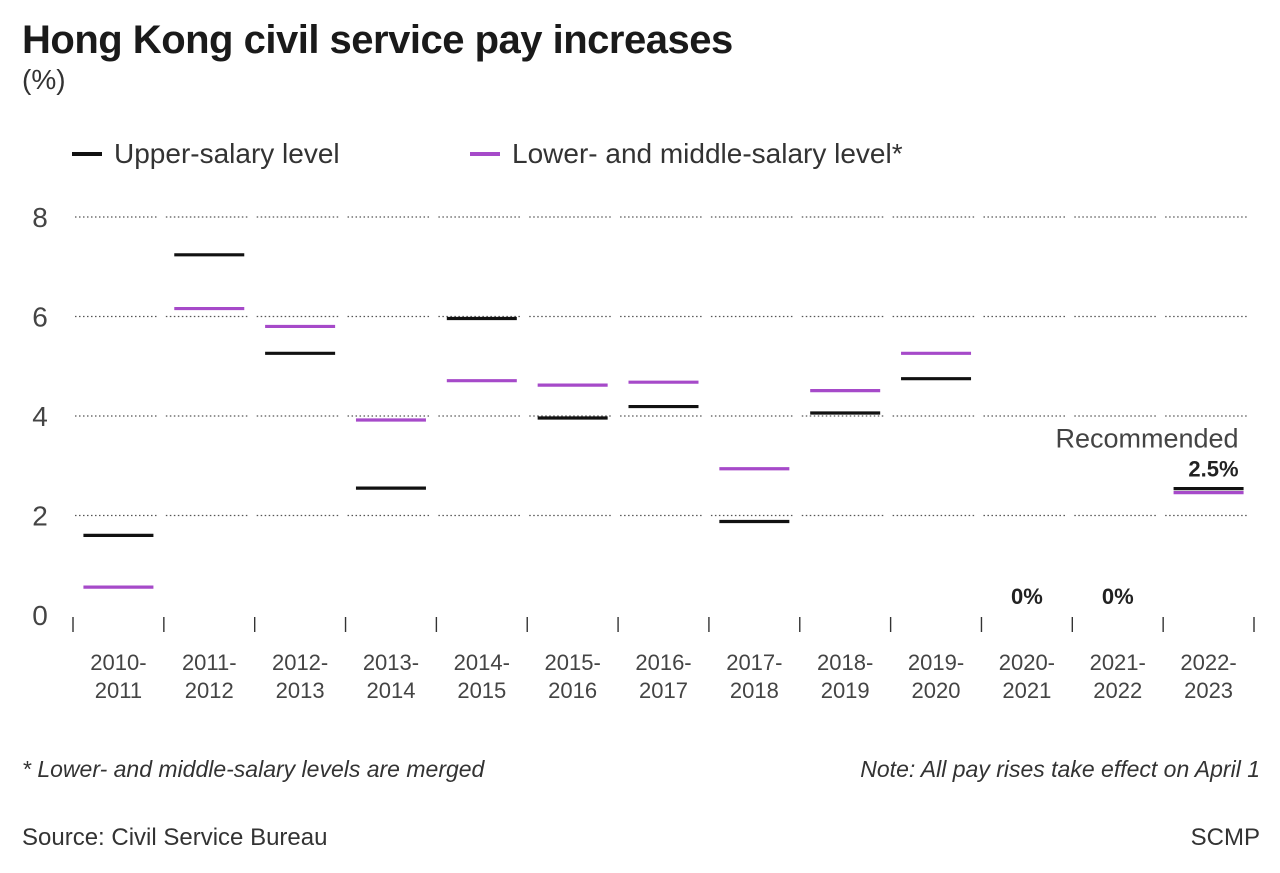 The height and width of the screenshot is (873, 1280). What do you see at coordinates (175, 837) in the screenshot?
I see `source: Source: Civil Service Bureau` at bounding box center [175, 837].